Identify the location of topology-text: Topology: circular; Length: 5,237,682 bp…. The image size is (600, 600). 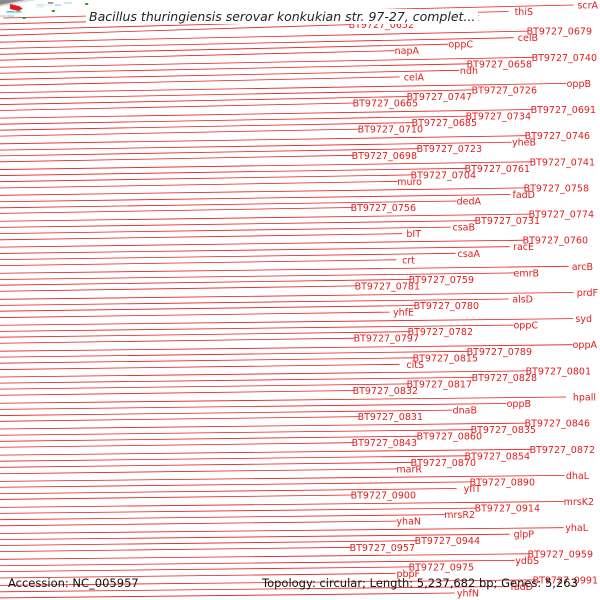
(420, 583).